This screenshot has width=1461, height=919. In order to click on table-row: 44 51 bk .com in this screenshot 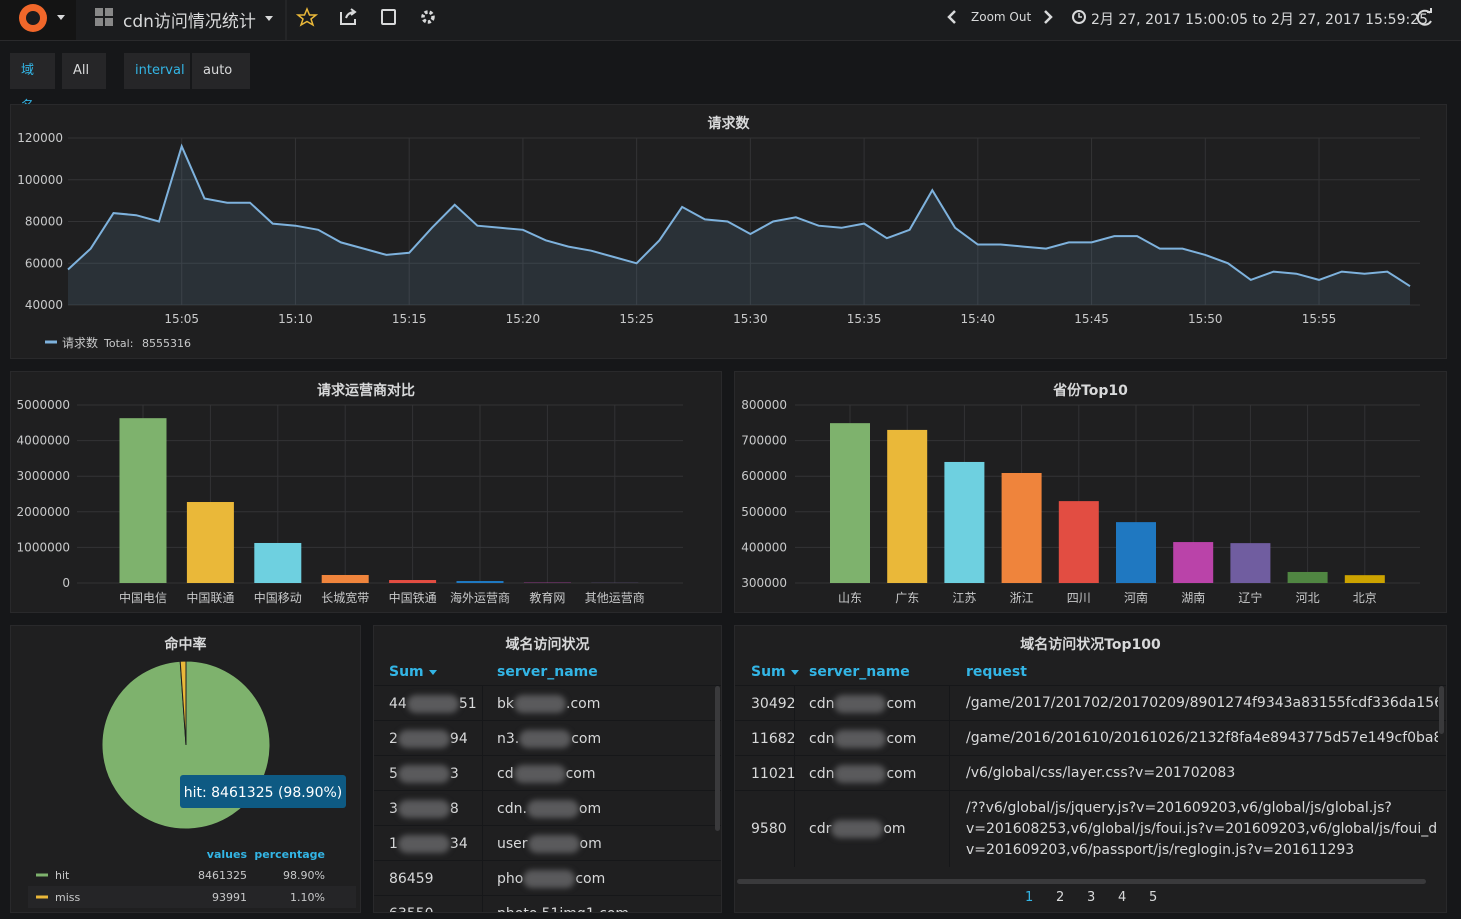, I will do `click(547, 703)`.